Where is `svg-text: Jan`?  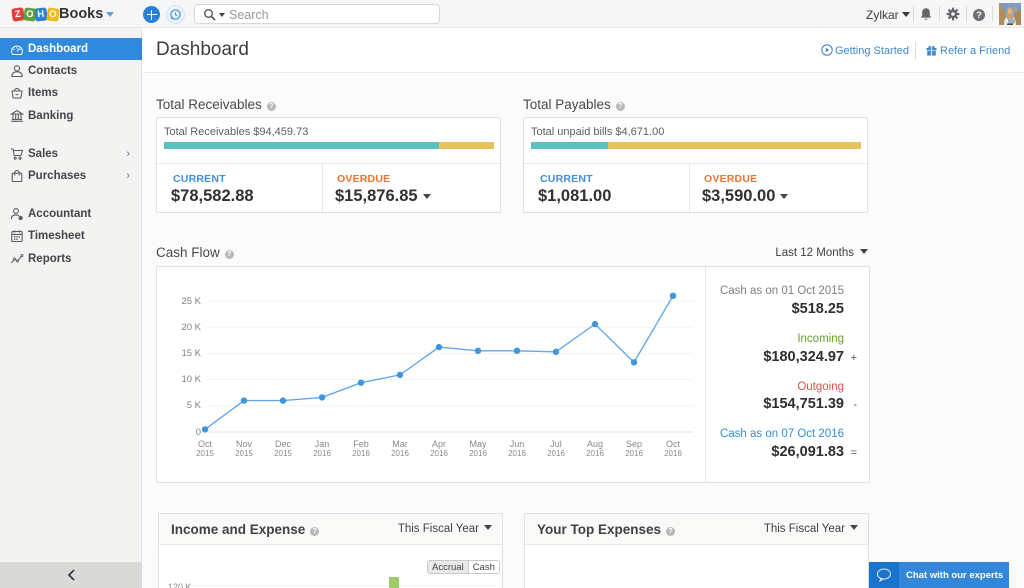
svg-text: Jan is located at coordinates (322, 444).